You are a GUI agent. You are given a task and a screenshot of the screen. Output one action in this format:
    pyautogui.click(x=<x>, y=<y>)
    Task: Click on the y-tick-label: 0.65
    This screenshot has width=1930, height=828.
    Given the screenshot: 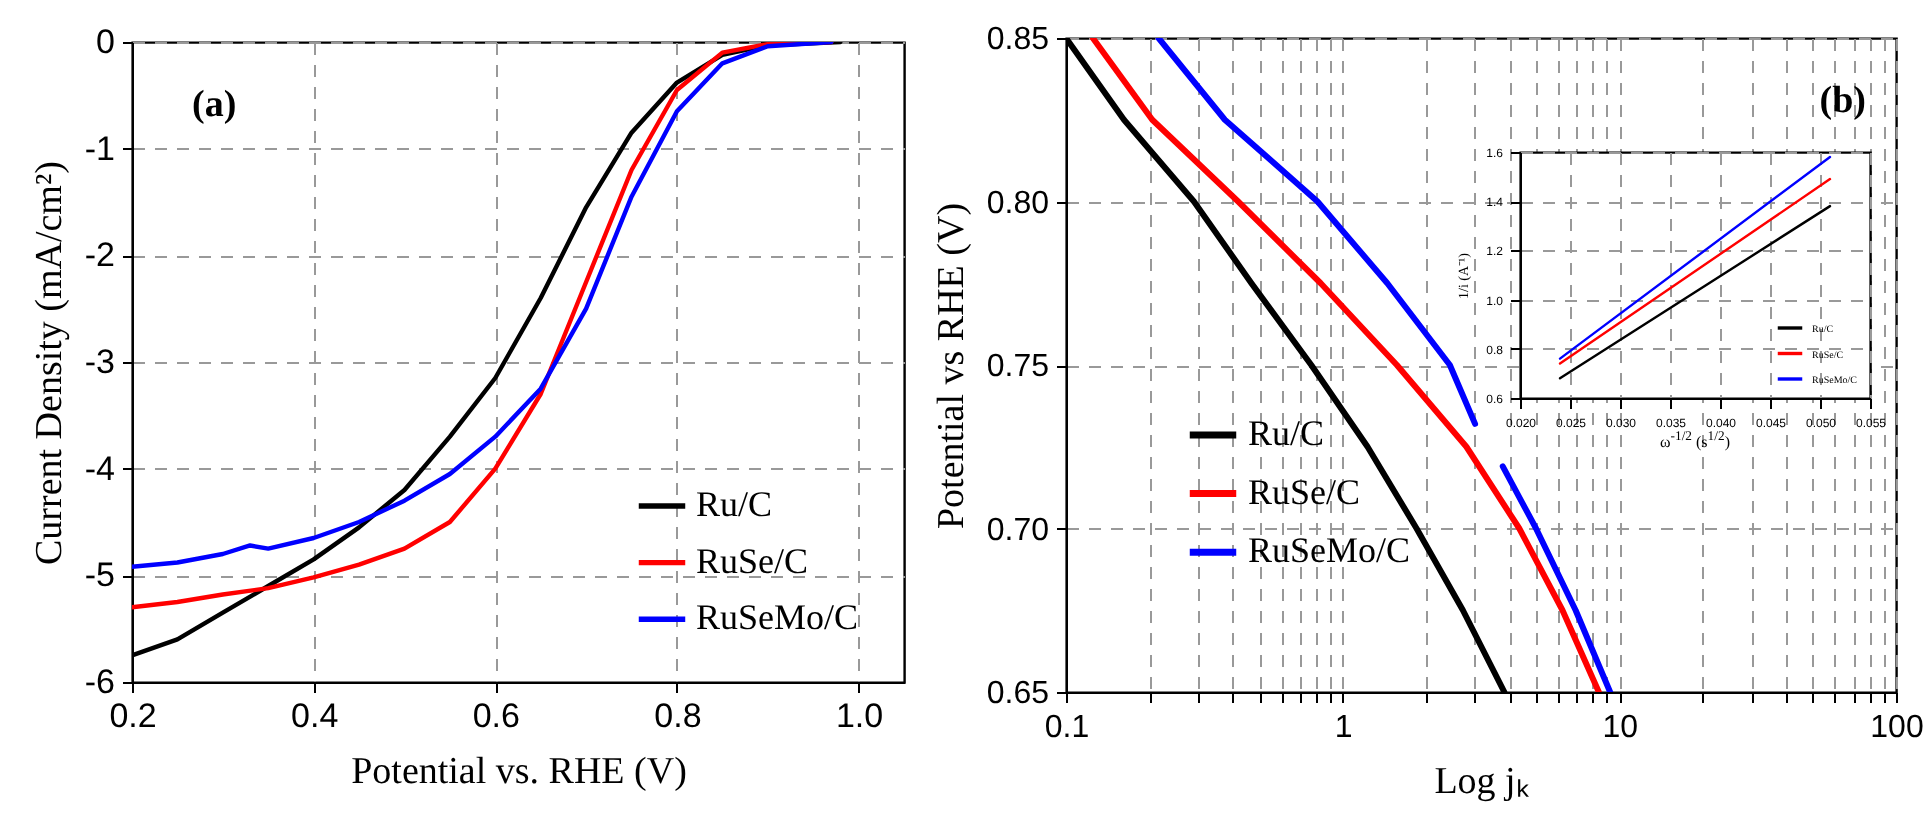 What is the action you would take?
    pyautogui.click(x=1018, y=694)
    